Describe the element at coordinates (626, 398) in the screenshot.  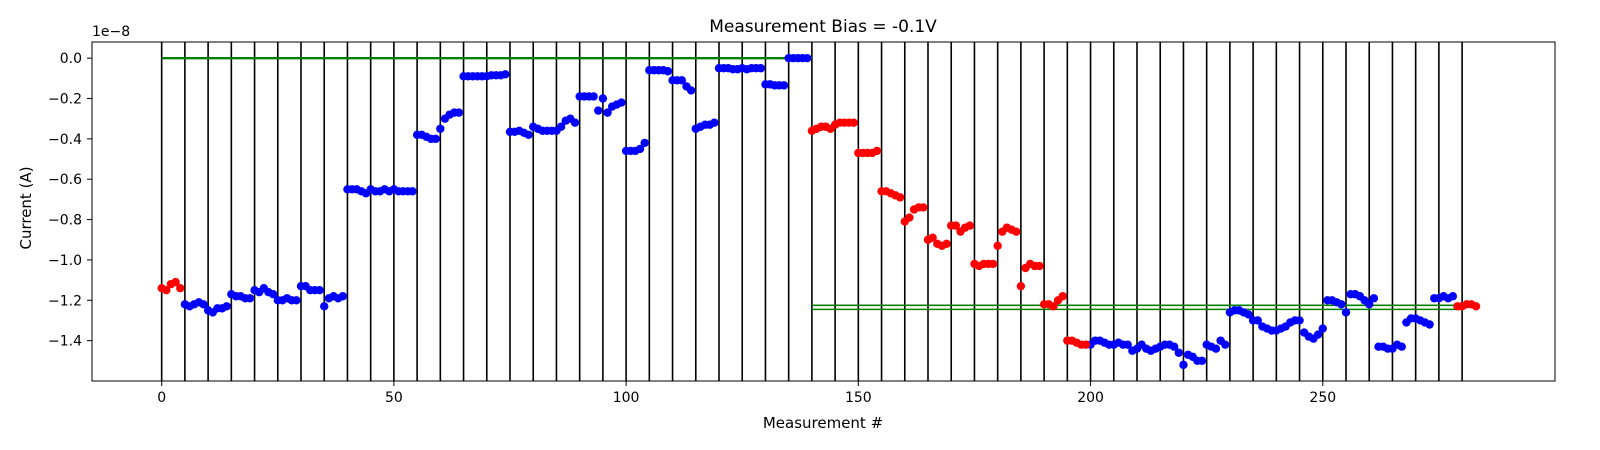
I see `x-tick-label: 100` at that location.